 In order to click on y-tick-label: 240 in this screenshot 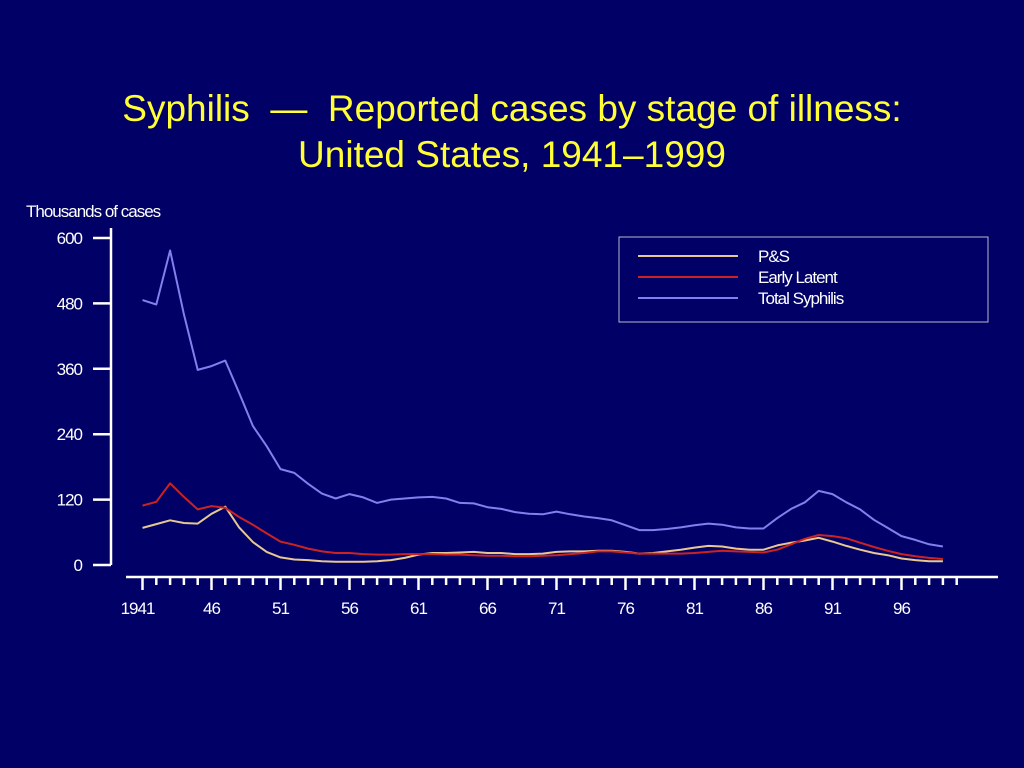, I will do `click(70, 434)`.